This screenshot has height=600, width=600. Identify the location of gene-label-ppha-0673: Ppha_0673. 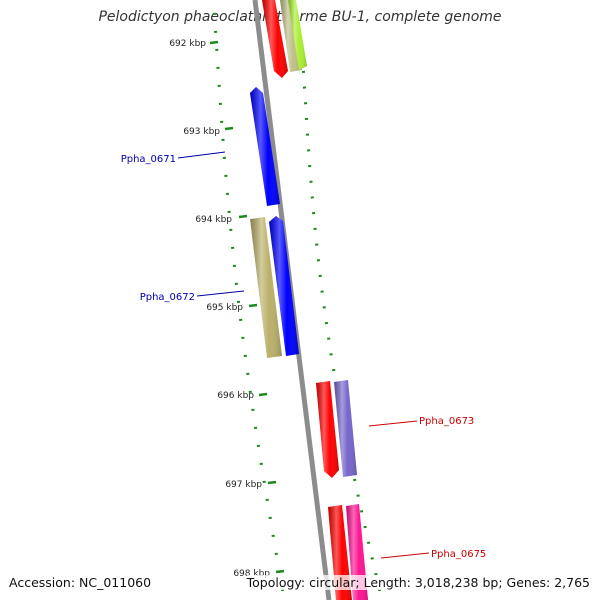
(421, 421).